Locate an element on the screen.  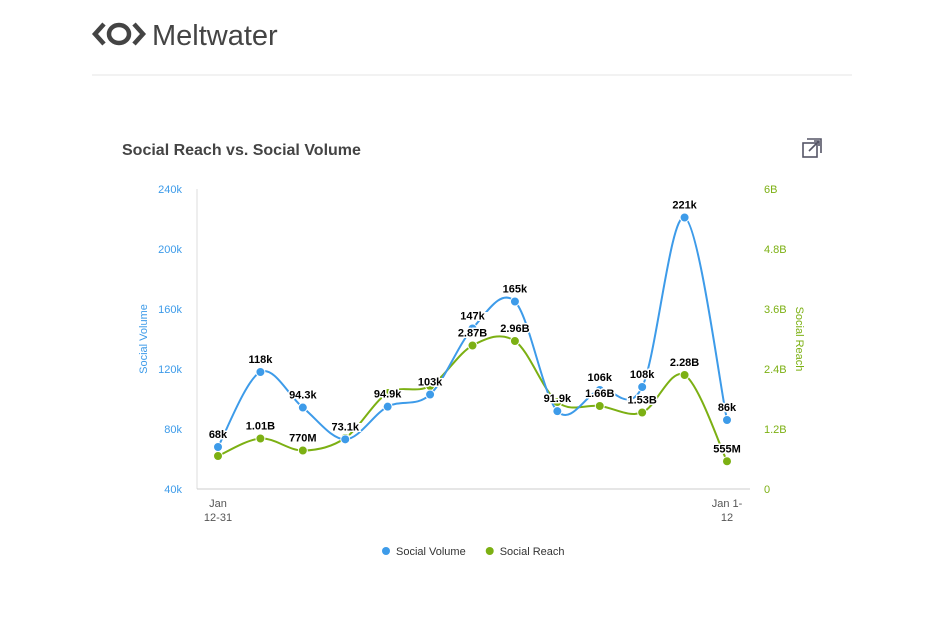
x-tick-label: Jan 1-12 is located at coordinates (727, 511).